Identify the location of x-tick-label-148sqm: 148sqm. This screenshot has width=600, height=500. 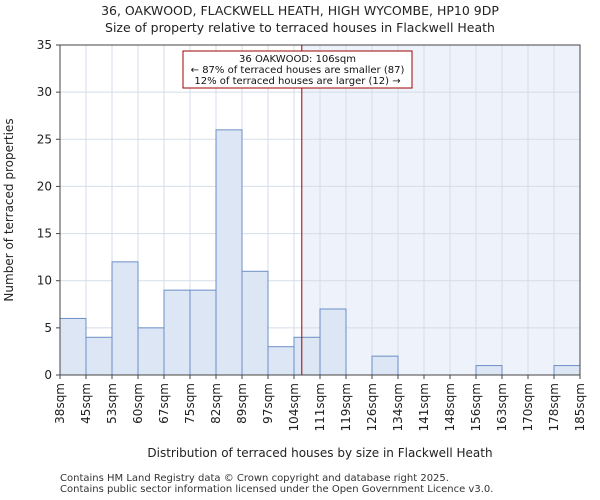
(450, 407).